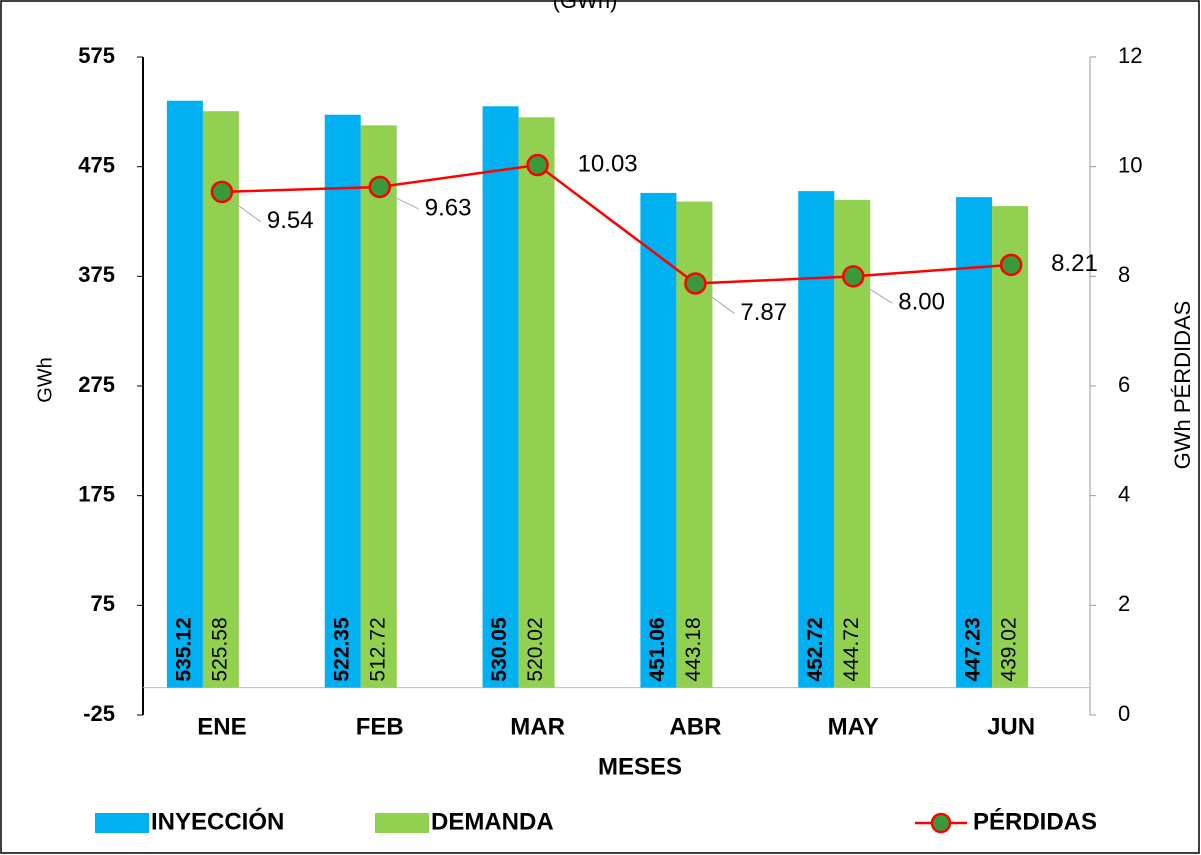 Image resolution: width=1201 pixels, height=855 pixels. I want to click on x-tick-label: MAR, so click(537, 726).